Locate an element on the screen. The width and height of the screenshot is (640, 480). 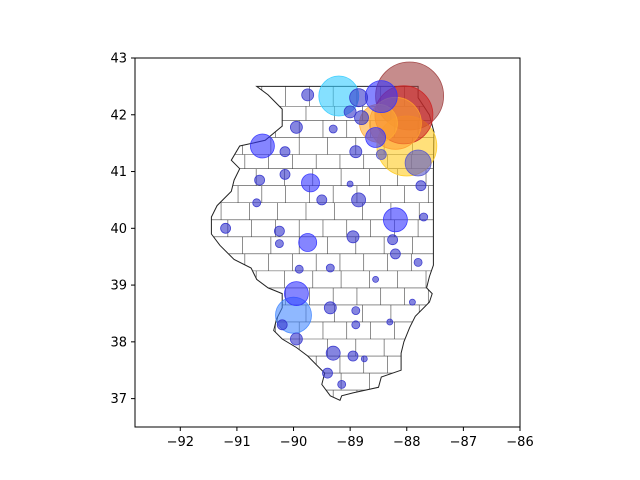
y-tick-label: 42 is located at coordinates (118, 115).